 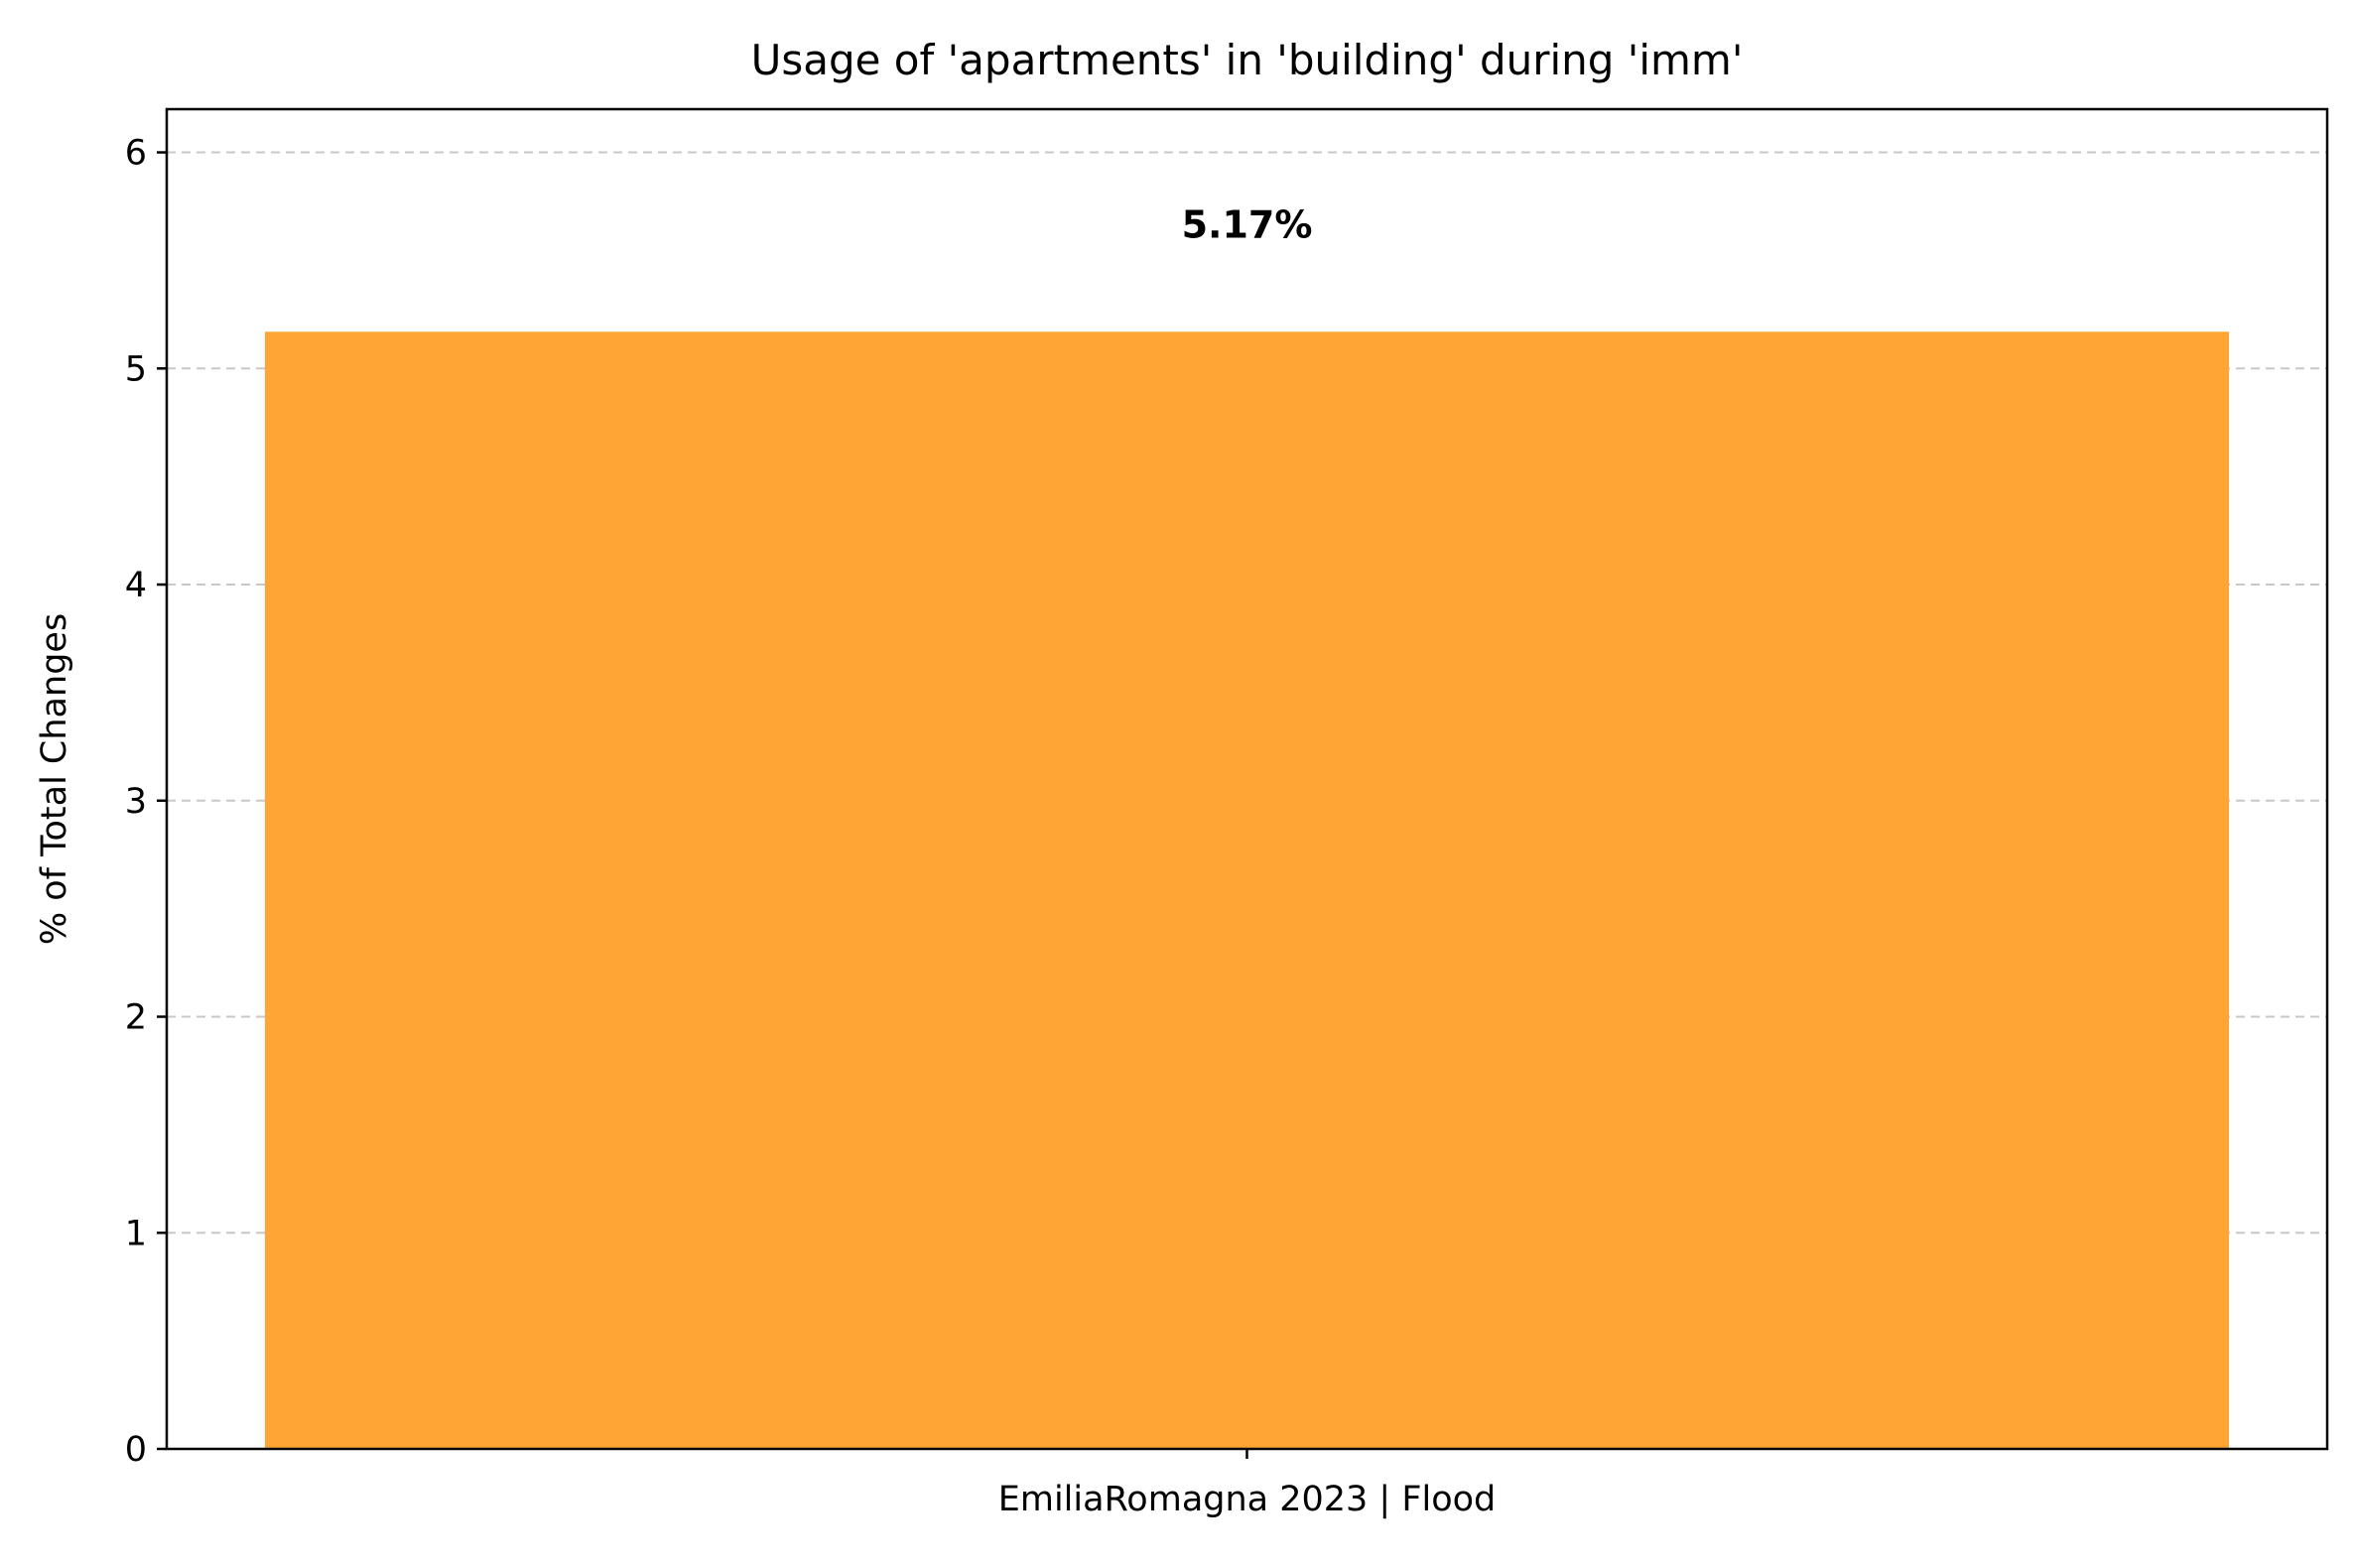 I want to click on bar-value-label: 5.17%, so click(x=1247, y=224).